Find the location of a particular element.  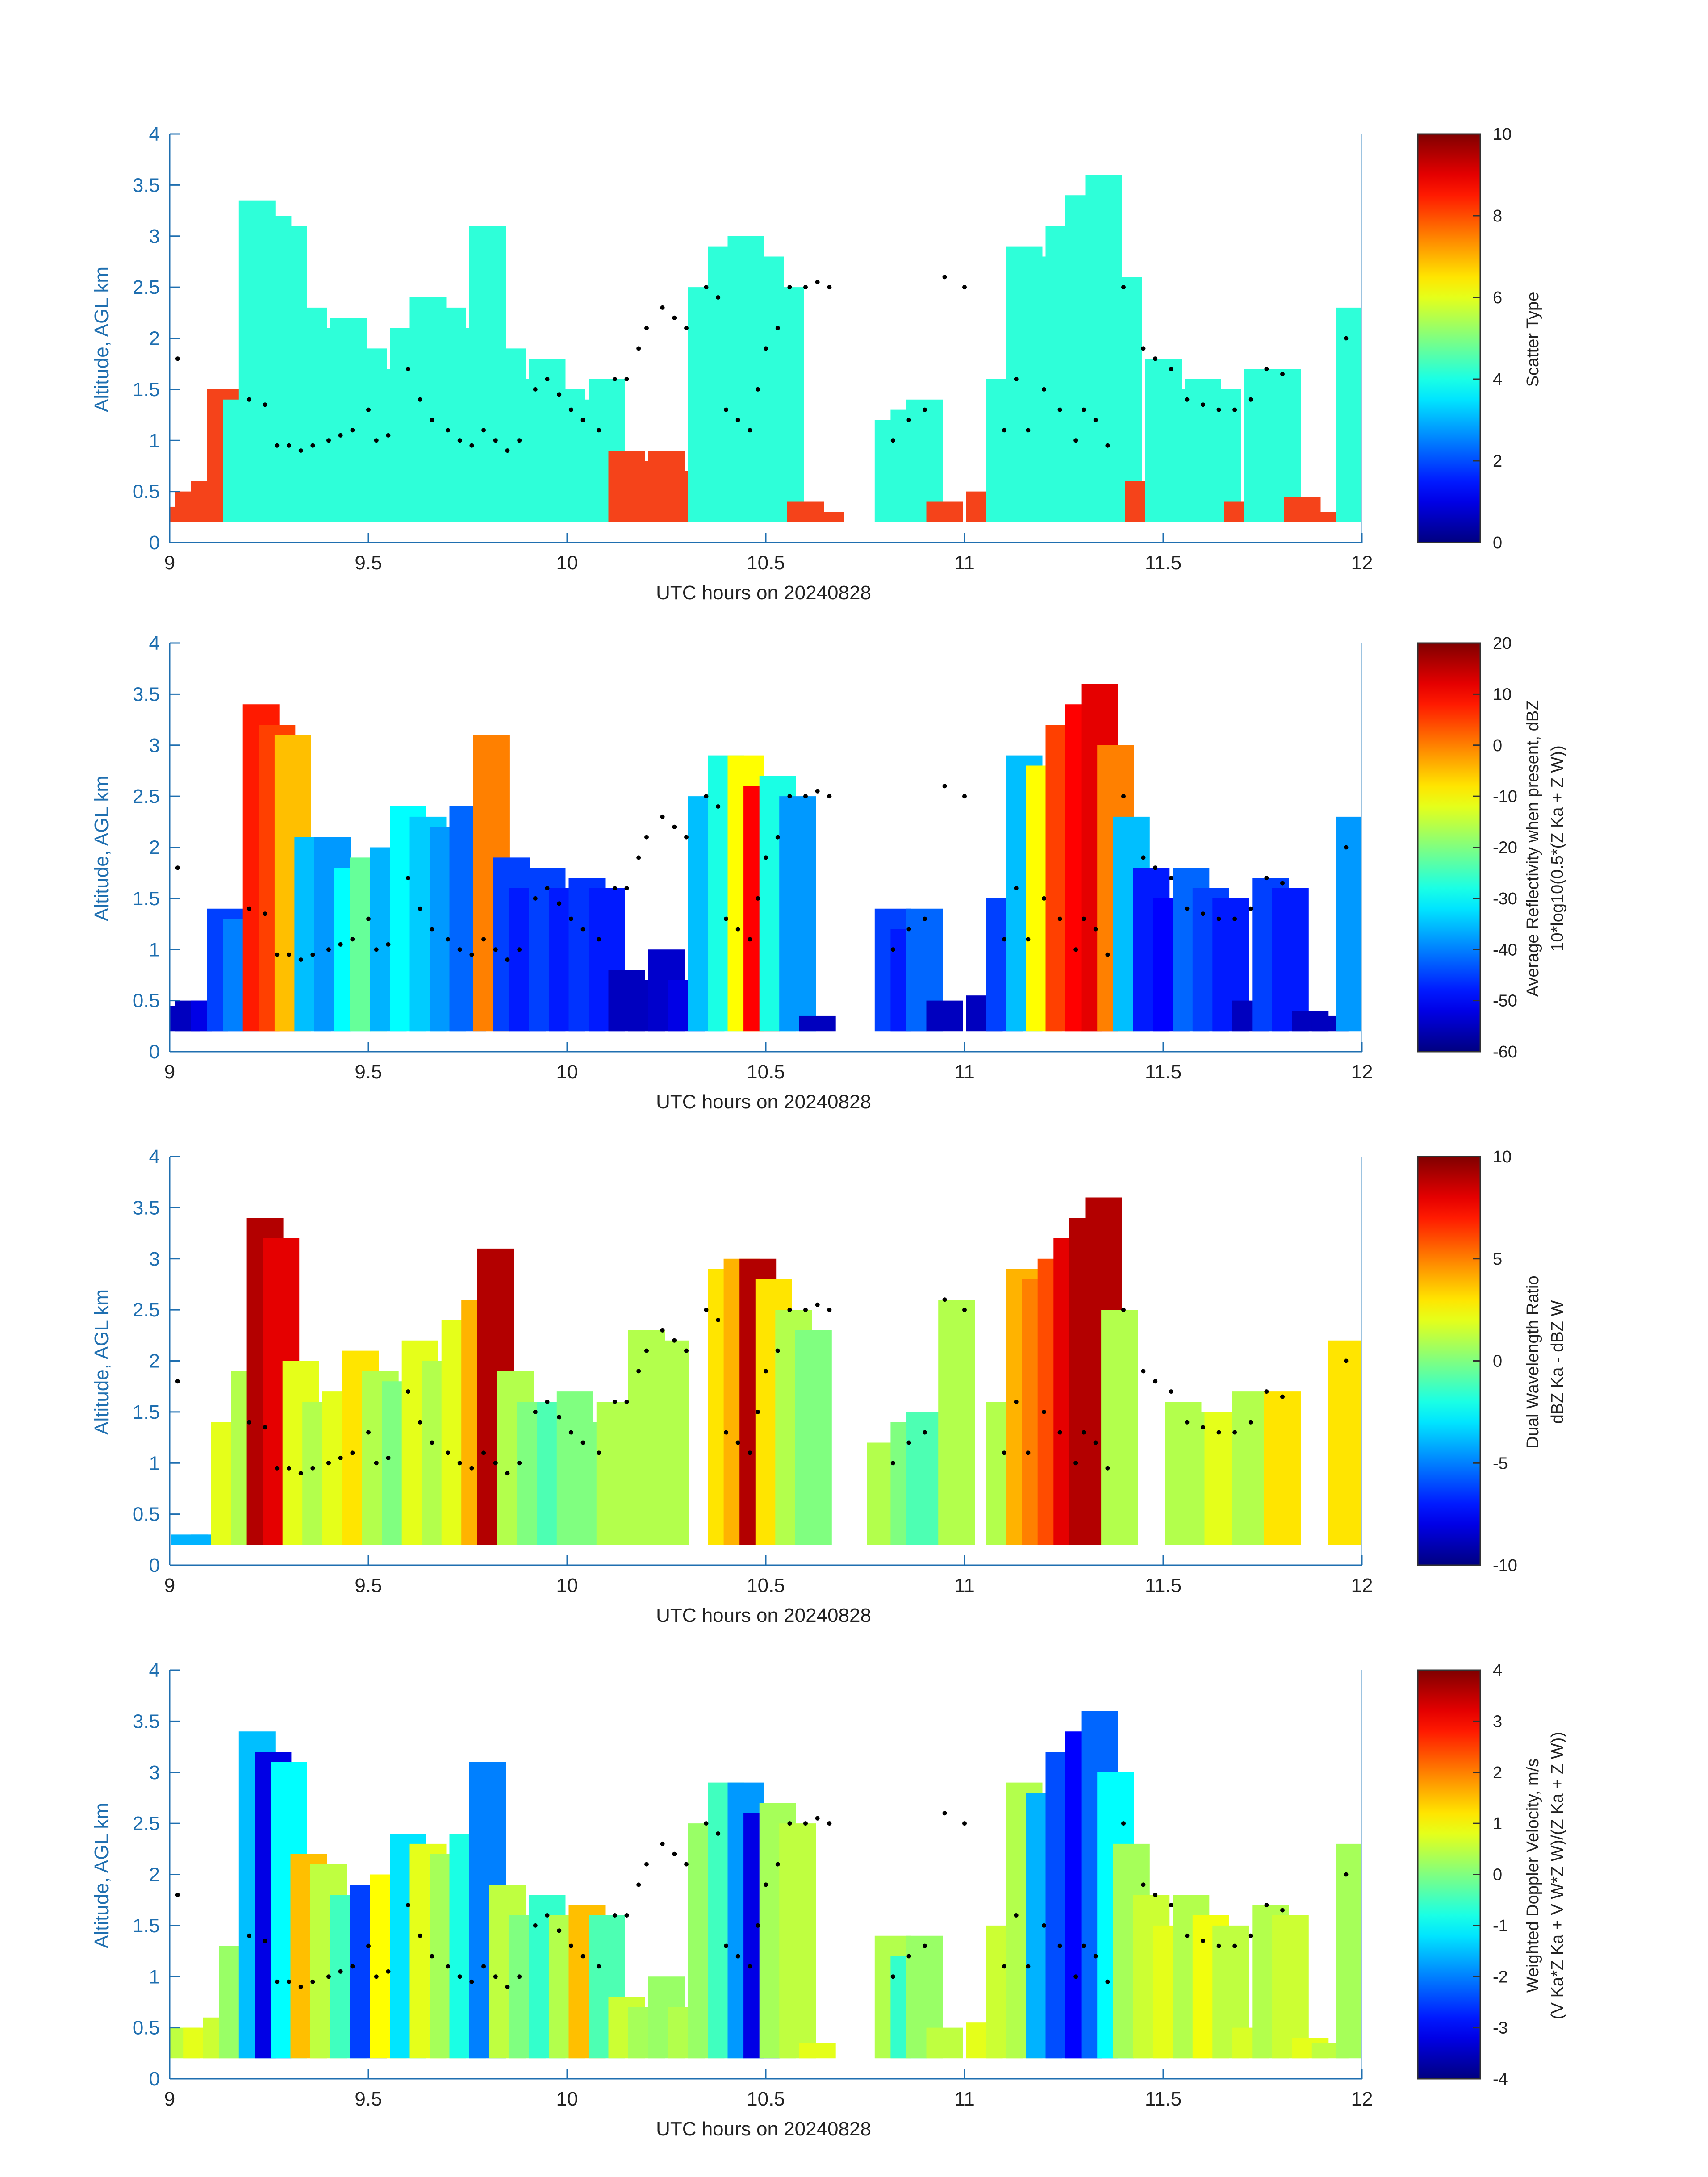

colorbar-tick-label: 2 is located at coordinates (1497, 1772).